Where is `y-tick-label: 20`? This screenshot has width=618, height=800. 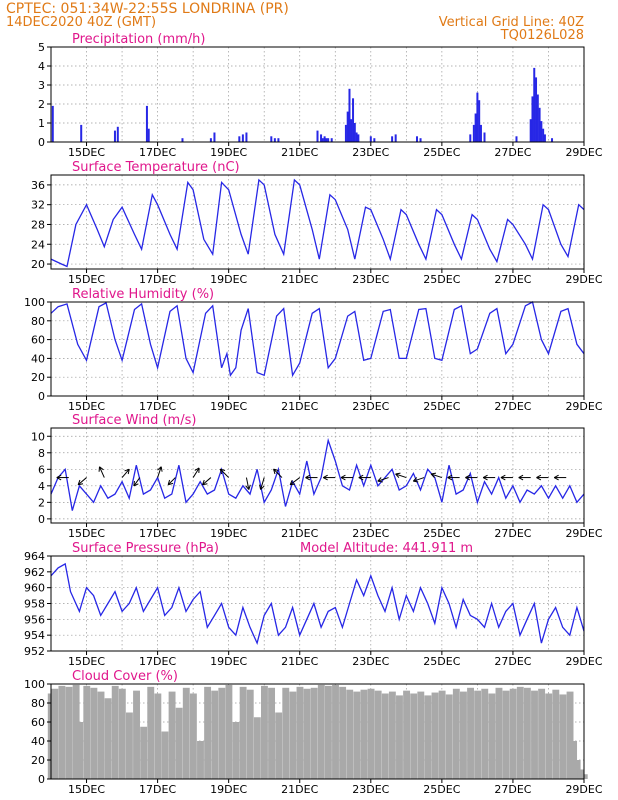
y-tick-label: 20 is located at coordinates (38, 264).